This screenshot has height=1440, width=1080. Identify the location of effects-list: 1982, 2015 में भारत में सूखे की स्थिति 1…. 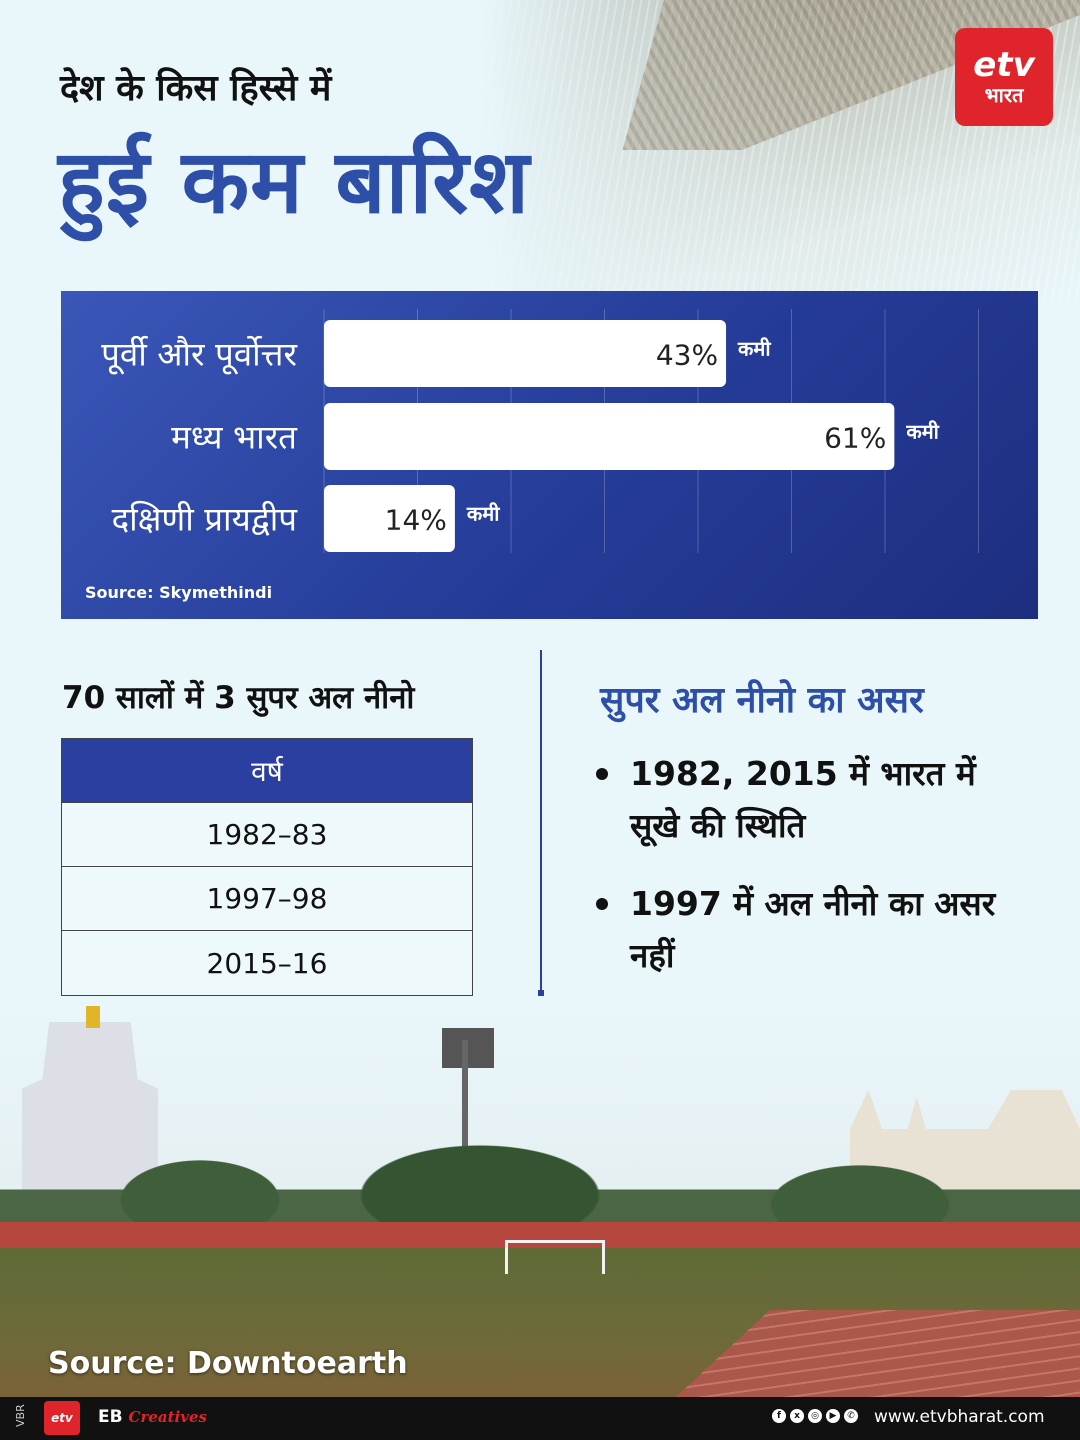
(816, 878).